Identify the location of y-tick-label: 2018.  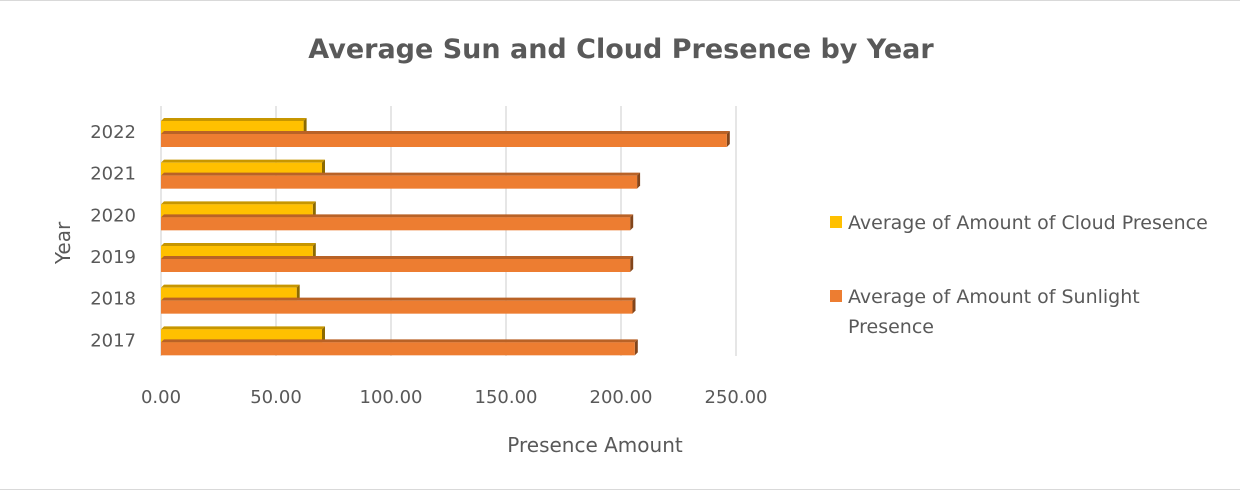
(113, 299).